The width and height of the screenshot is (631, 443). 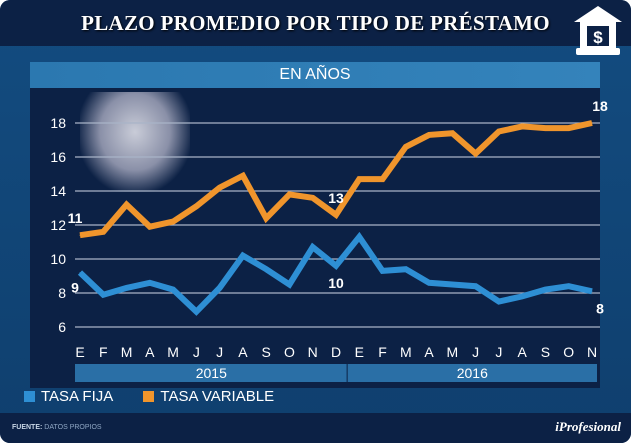 I want to click on footer: FUENTE: DATOS PROPIOS iProfesional, so click(x=315, y=428).